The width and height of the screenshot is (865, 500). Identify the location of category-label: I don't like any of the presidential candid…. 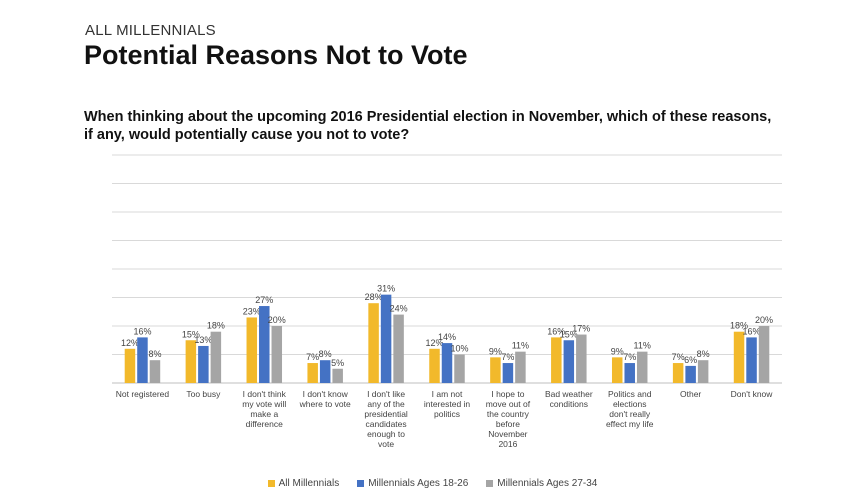
(386, 419).